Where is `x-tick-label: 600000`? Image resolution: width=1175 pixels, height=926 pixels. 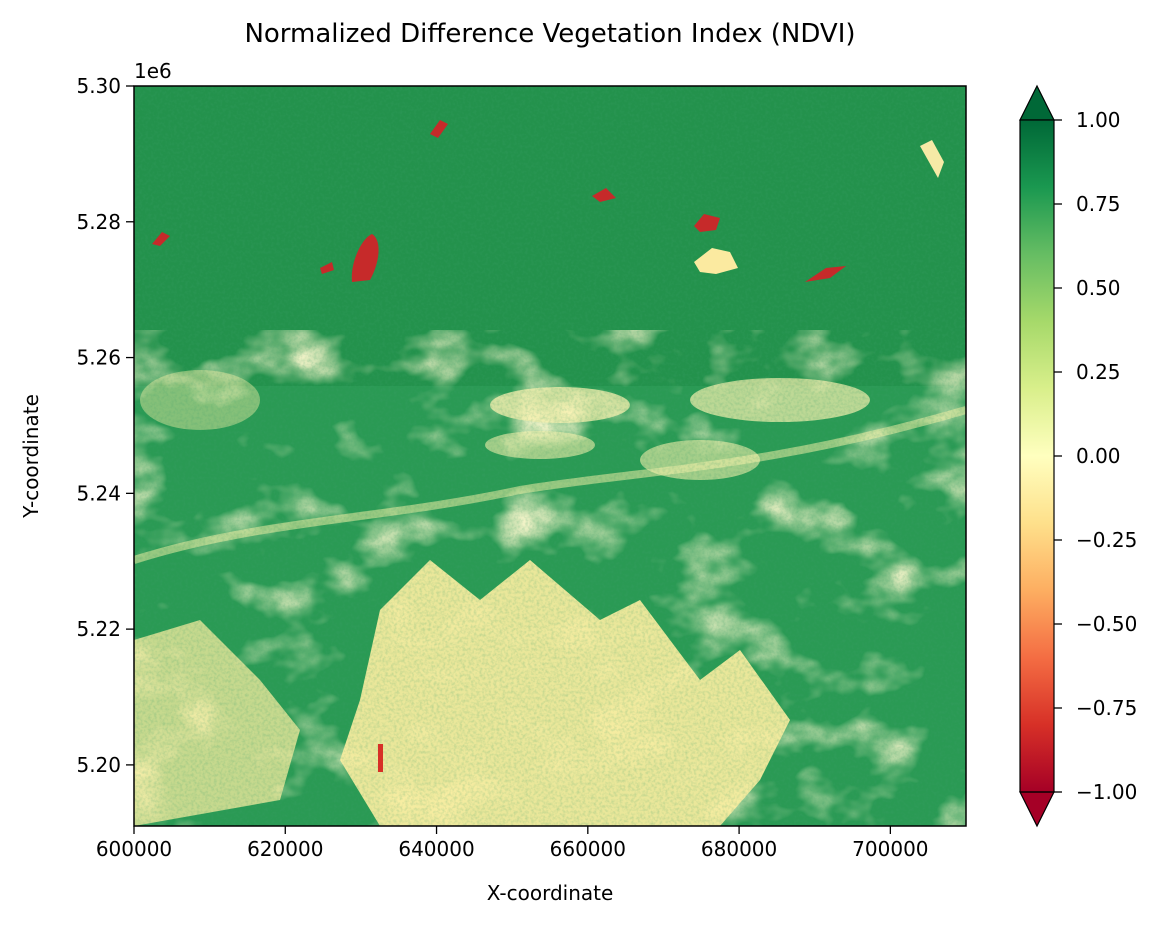 x-tick-label: 600000 is located at coordinates (134, 849).